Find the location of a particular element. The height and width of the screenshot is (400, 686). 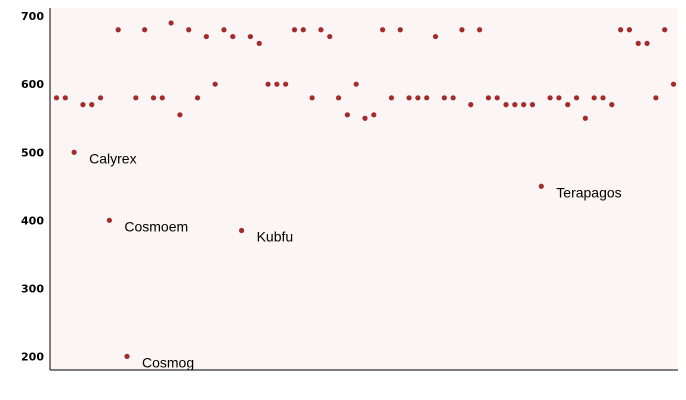

point-annotation: Calyrex is located at coordinates (112, 158).